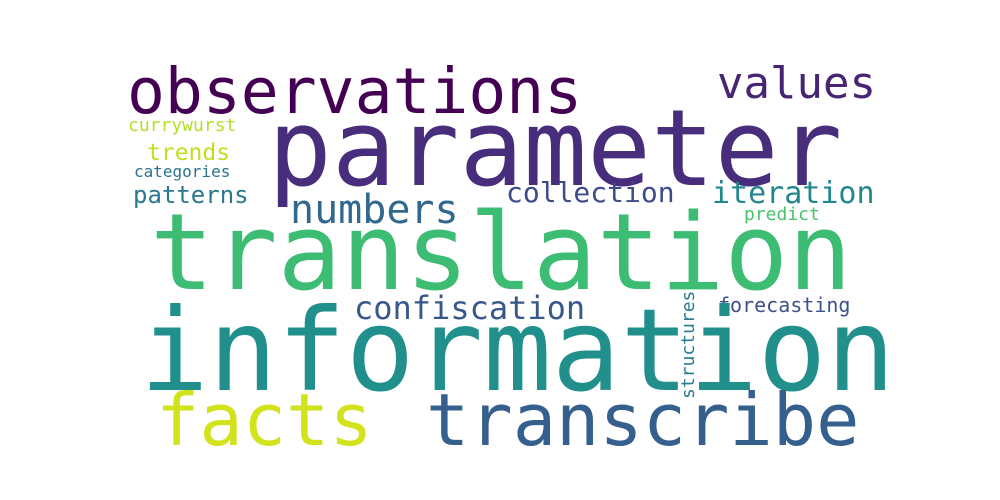  I want to click on word-collection: collection, so click(590, 192).